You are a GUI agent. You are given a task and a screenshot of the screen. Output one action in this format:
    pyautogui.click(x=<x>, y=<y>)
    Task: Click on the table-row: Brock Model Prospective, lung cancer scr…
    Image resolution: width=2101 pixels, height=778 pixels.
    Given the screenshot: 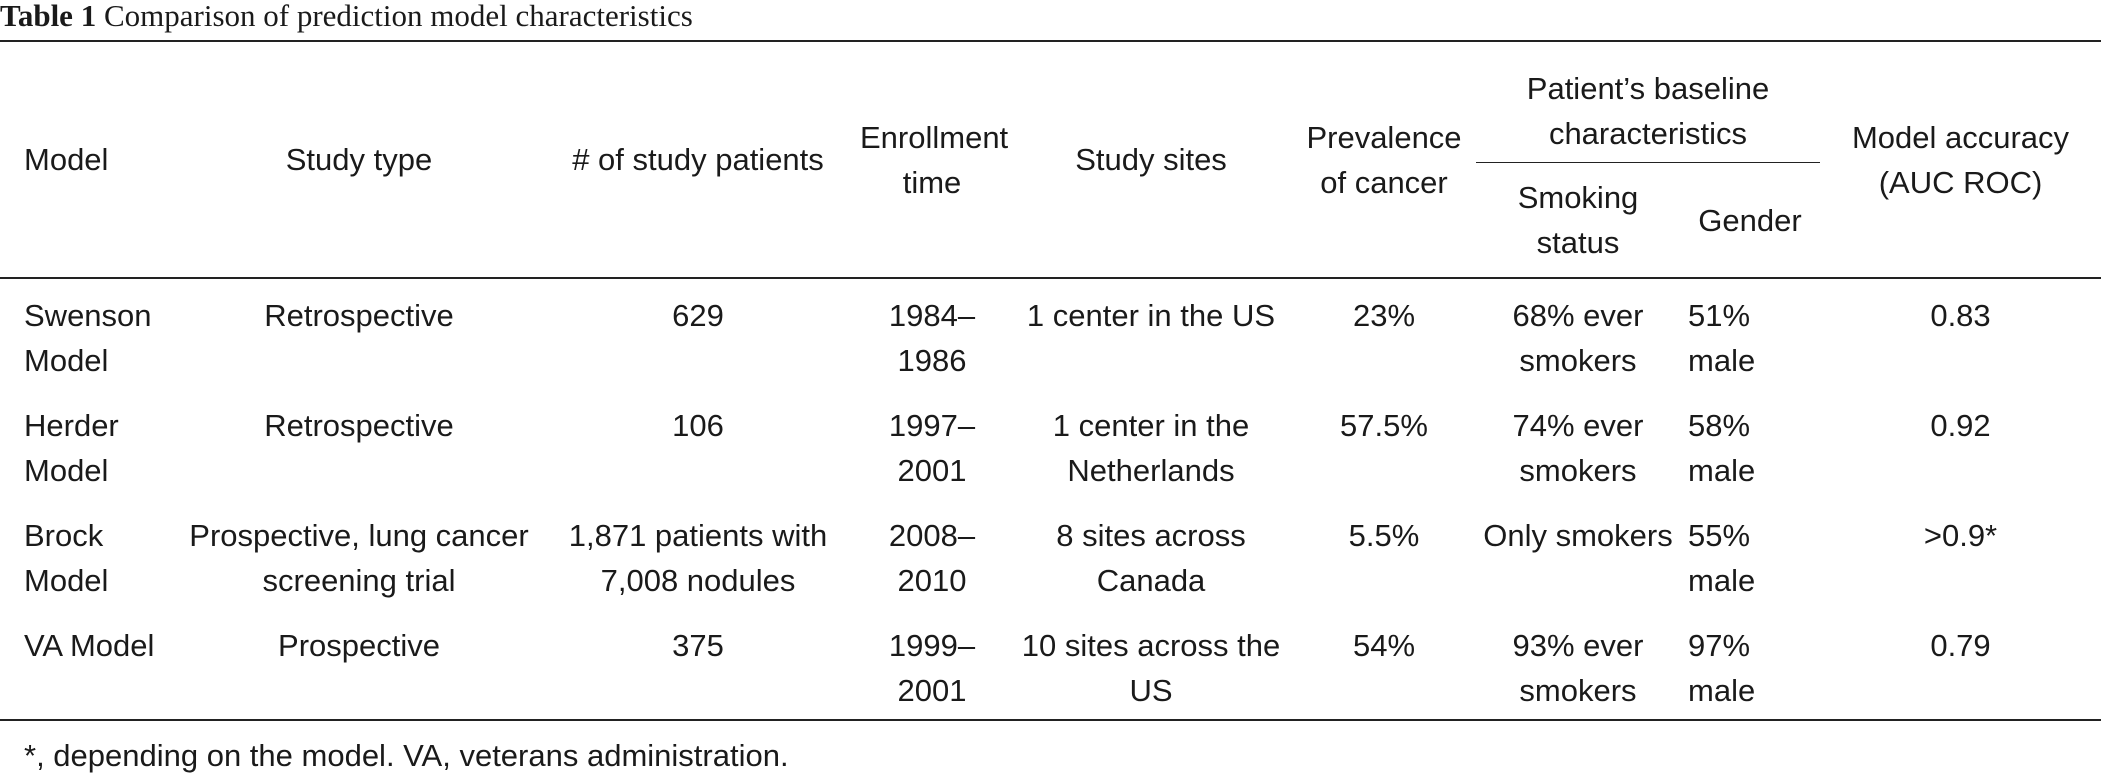 What is the action you would take?
    pyautogui.click(x=1050, y=554)
    